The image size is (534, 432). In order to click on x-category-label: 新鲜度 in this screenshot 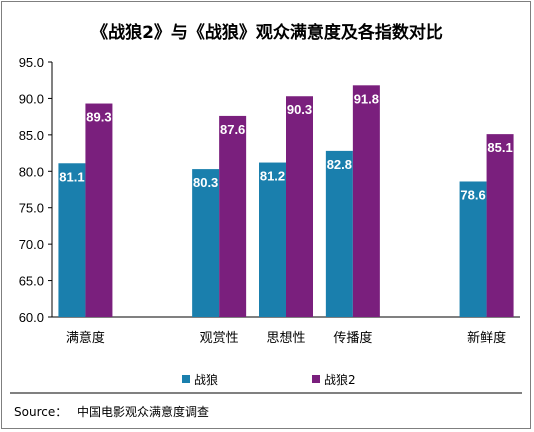, I will do `click(486, 338)`.